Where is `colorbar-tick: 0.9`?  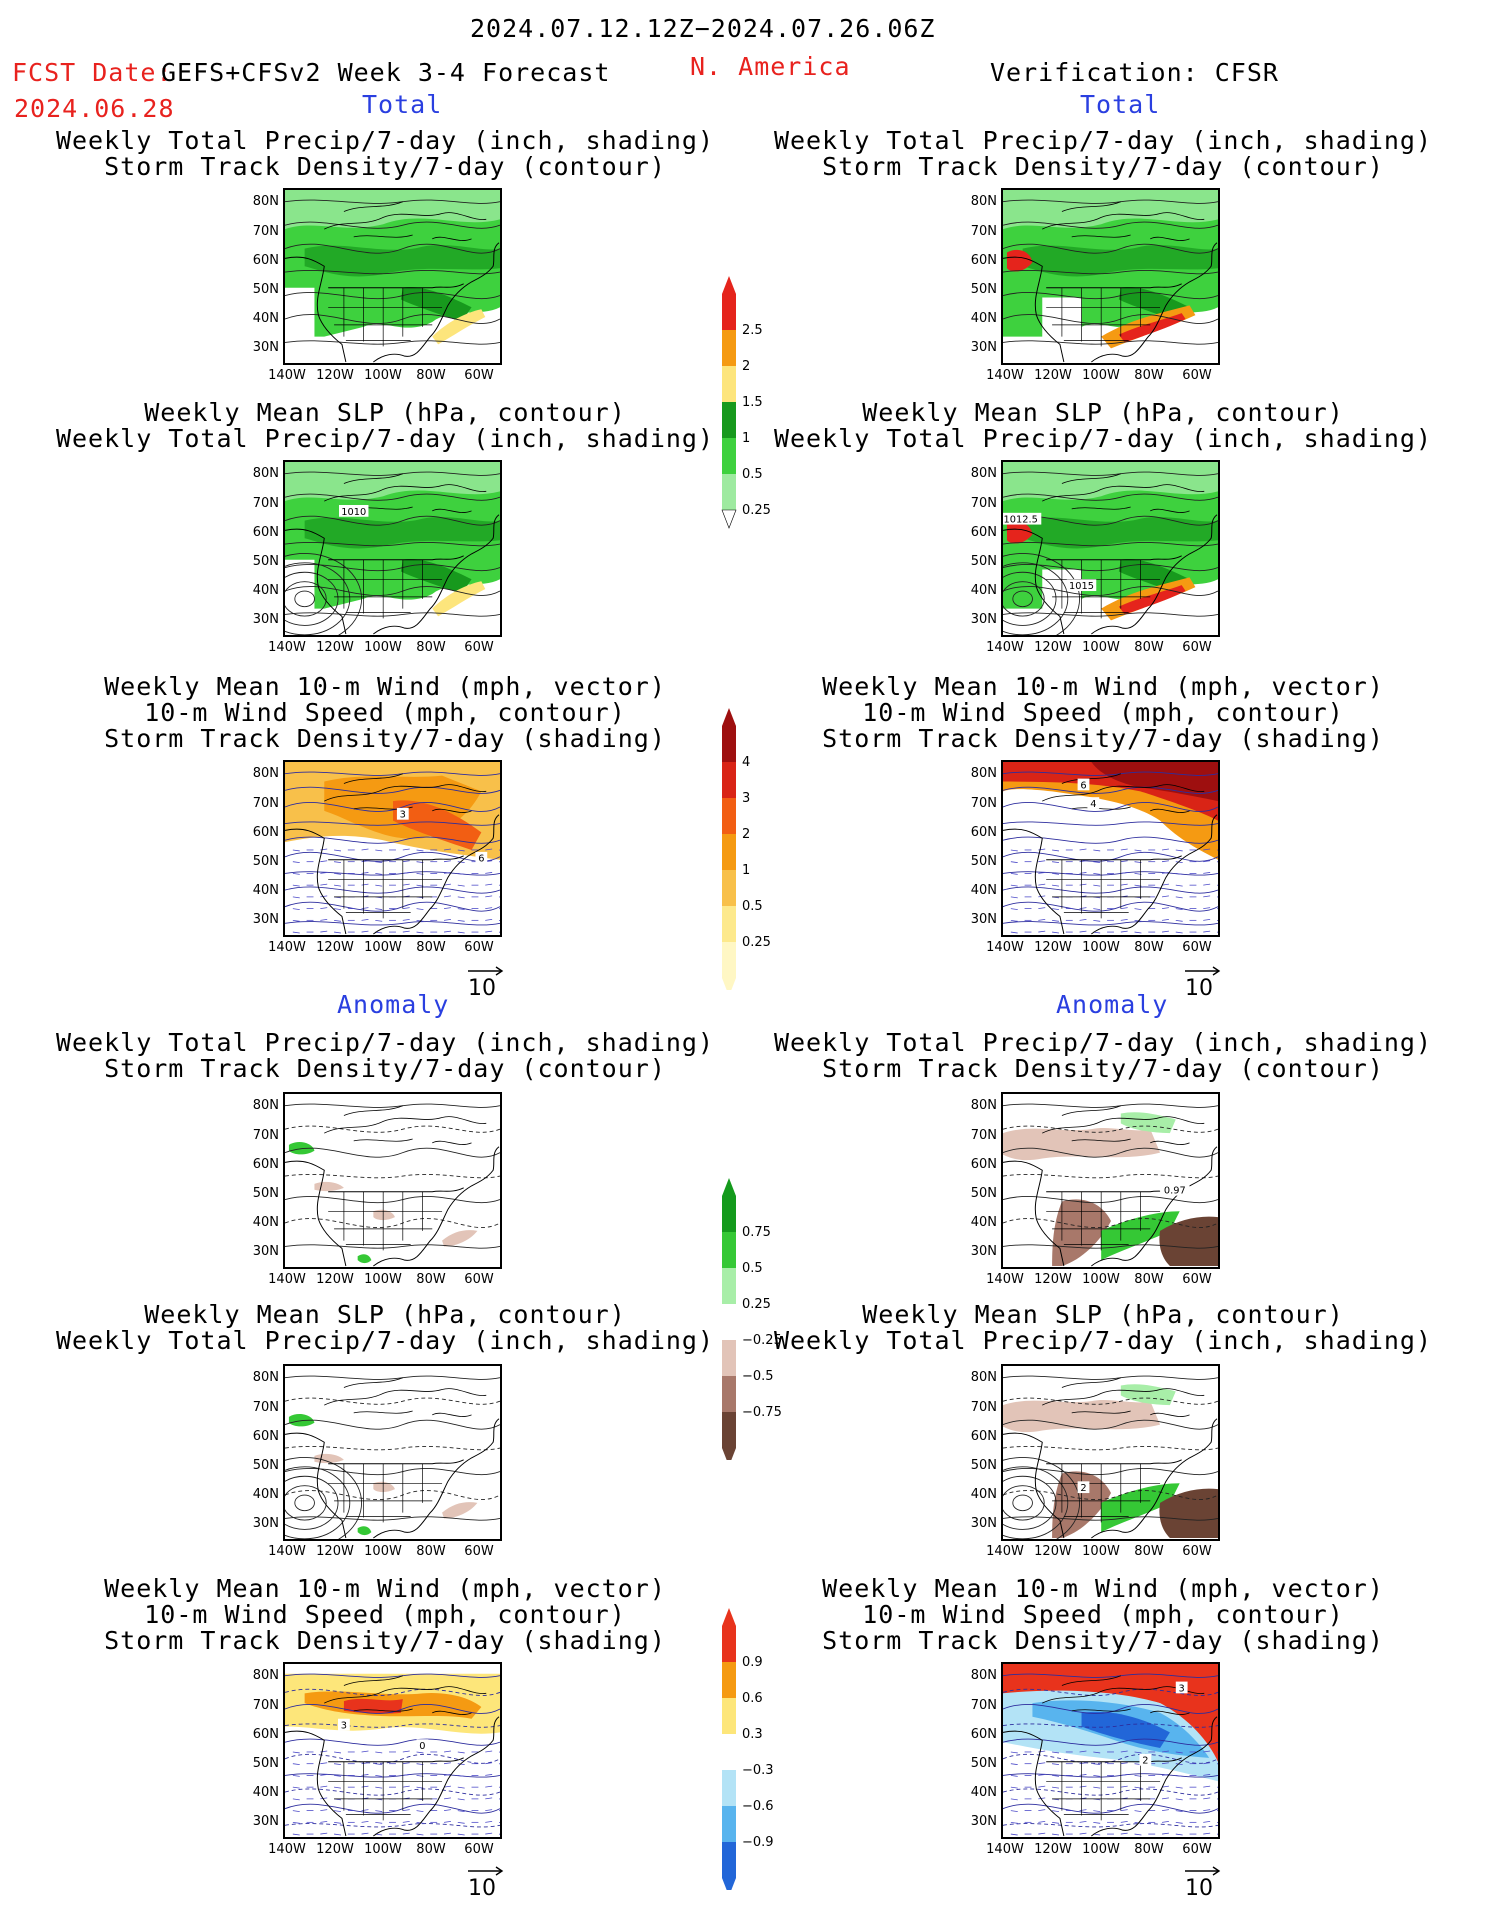 colorbar-tick: 0.9 is located at coordinates (752, 1662).